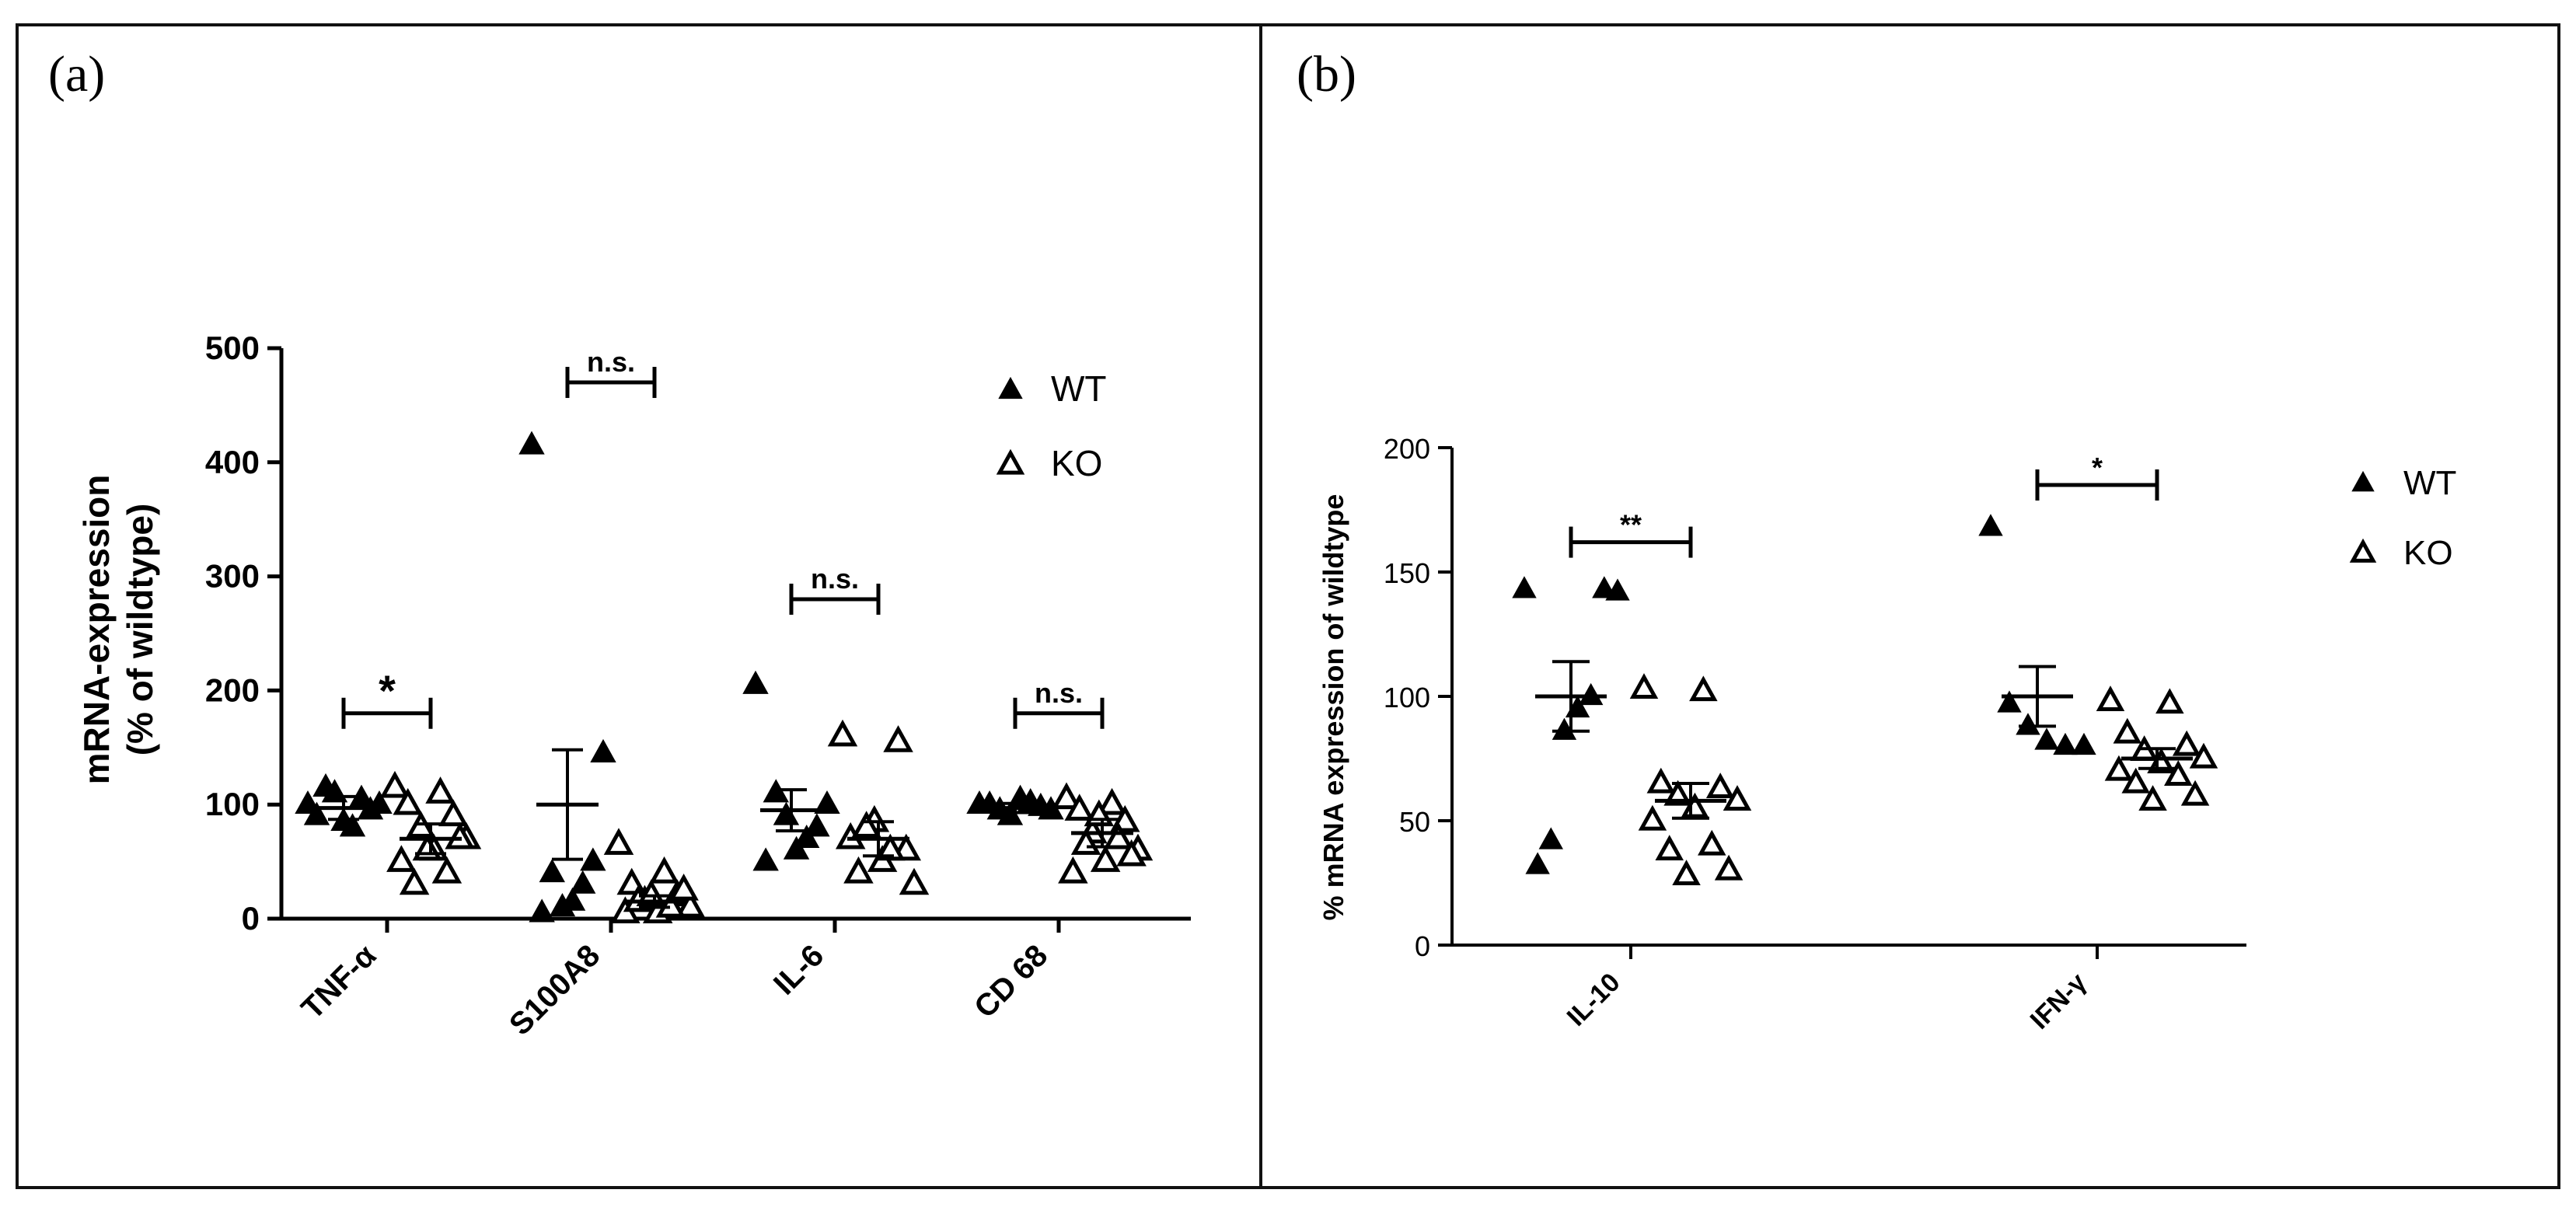 The width and height of the screenshot is (2576, 1214). What do you see at coordinates (1631, 525) in the screenshot?
I see `significance-label: **` at bounding box center [1631, 525].